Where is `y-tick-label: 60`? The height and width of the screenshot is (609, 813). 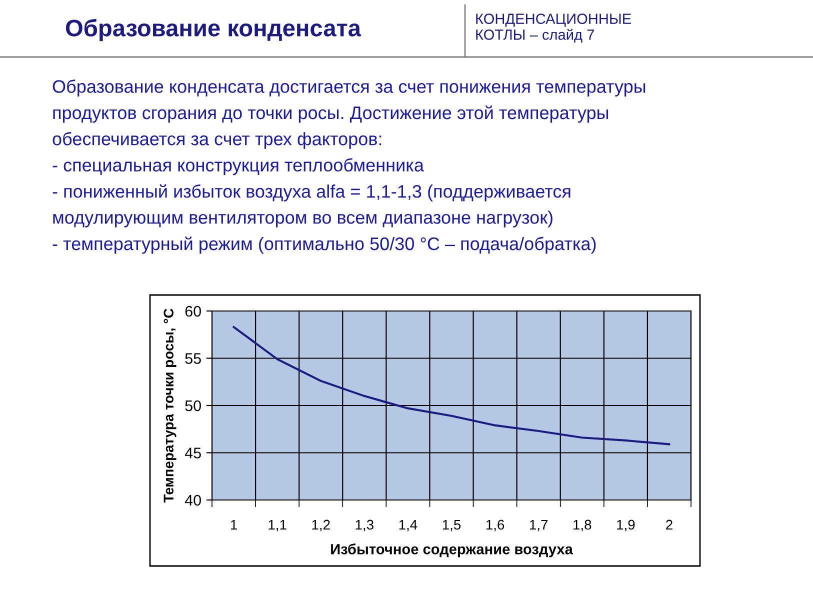
y-tick-label: 60 is located at coordinates (193, 311).